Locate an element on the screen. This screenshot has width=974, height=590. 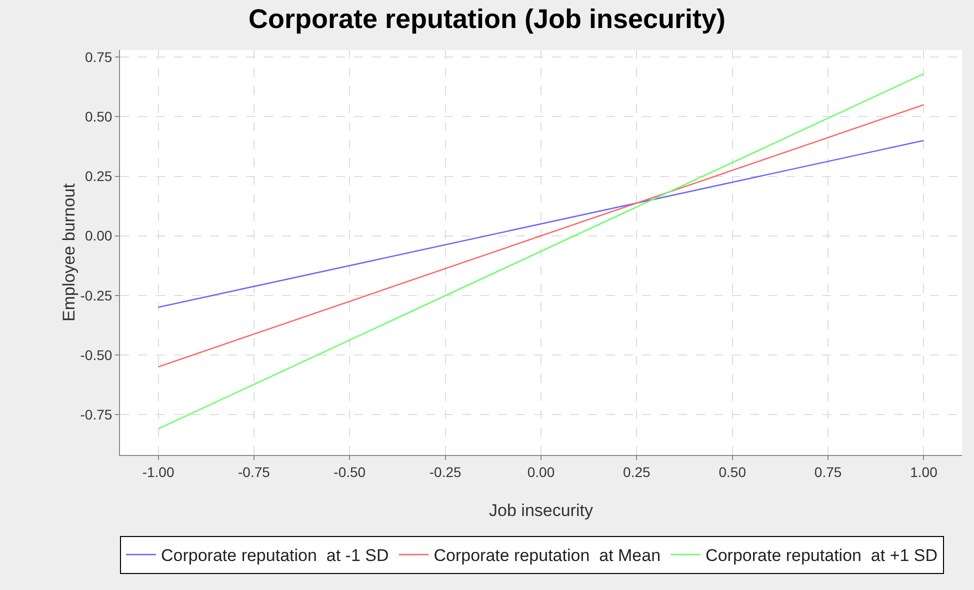
y-tick-label: 0.75 is located at coordinates (98, 57).